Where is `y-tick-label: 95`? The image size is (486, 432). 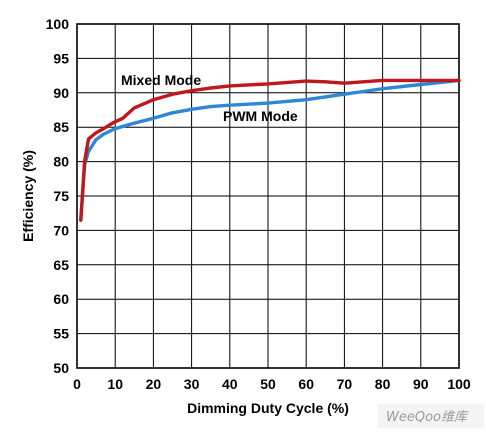 y-tick-label: 95 is located at coordinates (61, 58).